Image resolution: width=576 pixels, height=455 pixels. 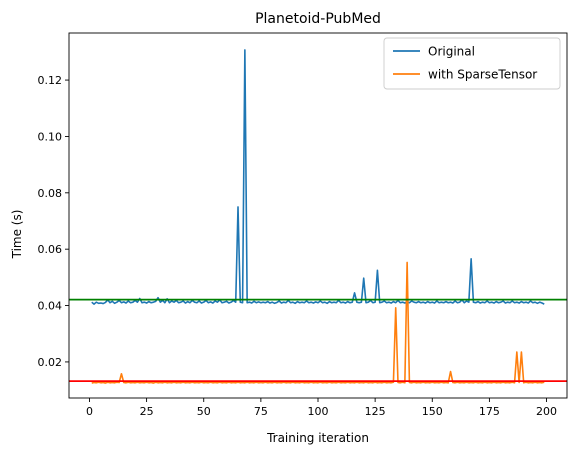 What do you see at coordinates (318, 411) in the screenshot?
I see `x-tick-label-4: 100` at bounding box center [318, 411].